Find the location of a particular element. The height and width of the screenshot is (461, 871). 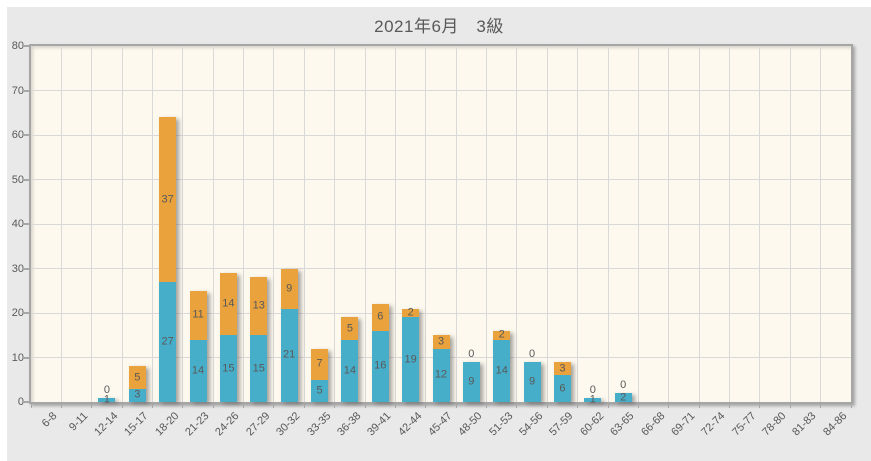

data-label: 14 is located at coordinates (501, 370).